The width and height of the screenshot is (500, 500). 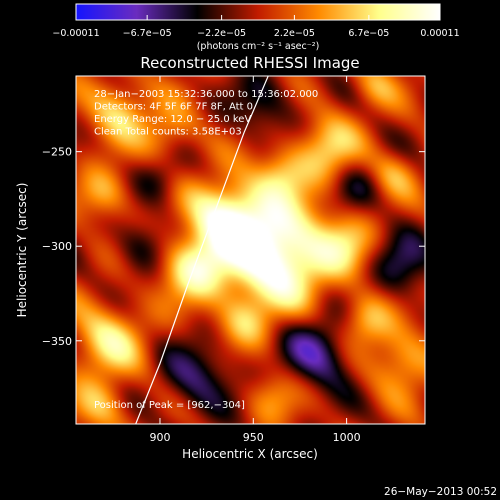 I want to click on annotation-line: 28−Jan−2003 15:32:36.000 to 15:36:02.000, so click(x=206, y=94).